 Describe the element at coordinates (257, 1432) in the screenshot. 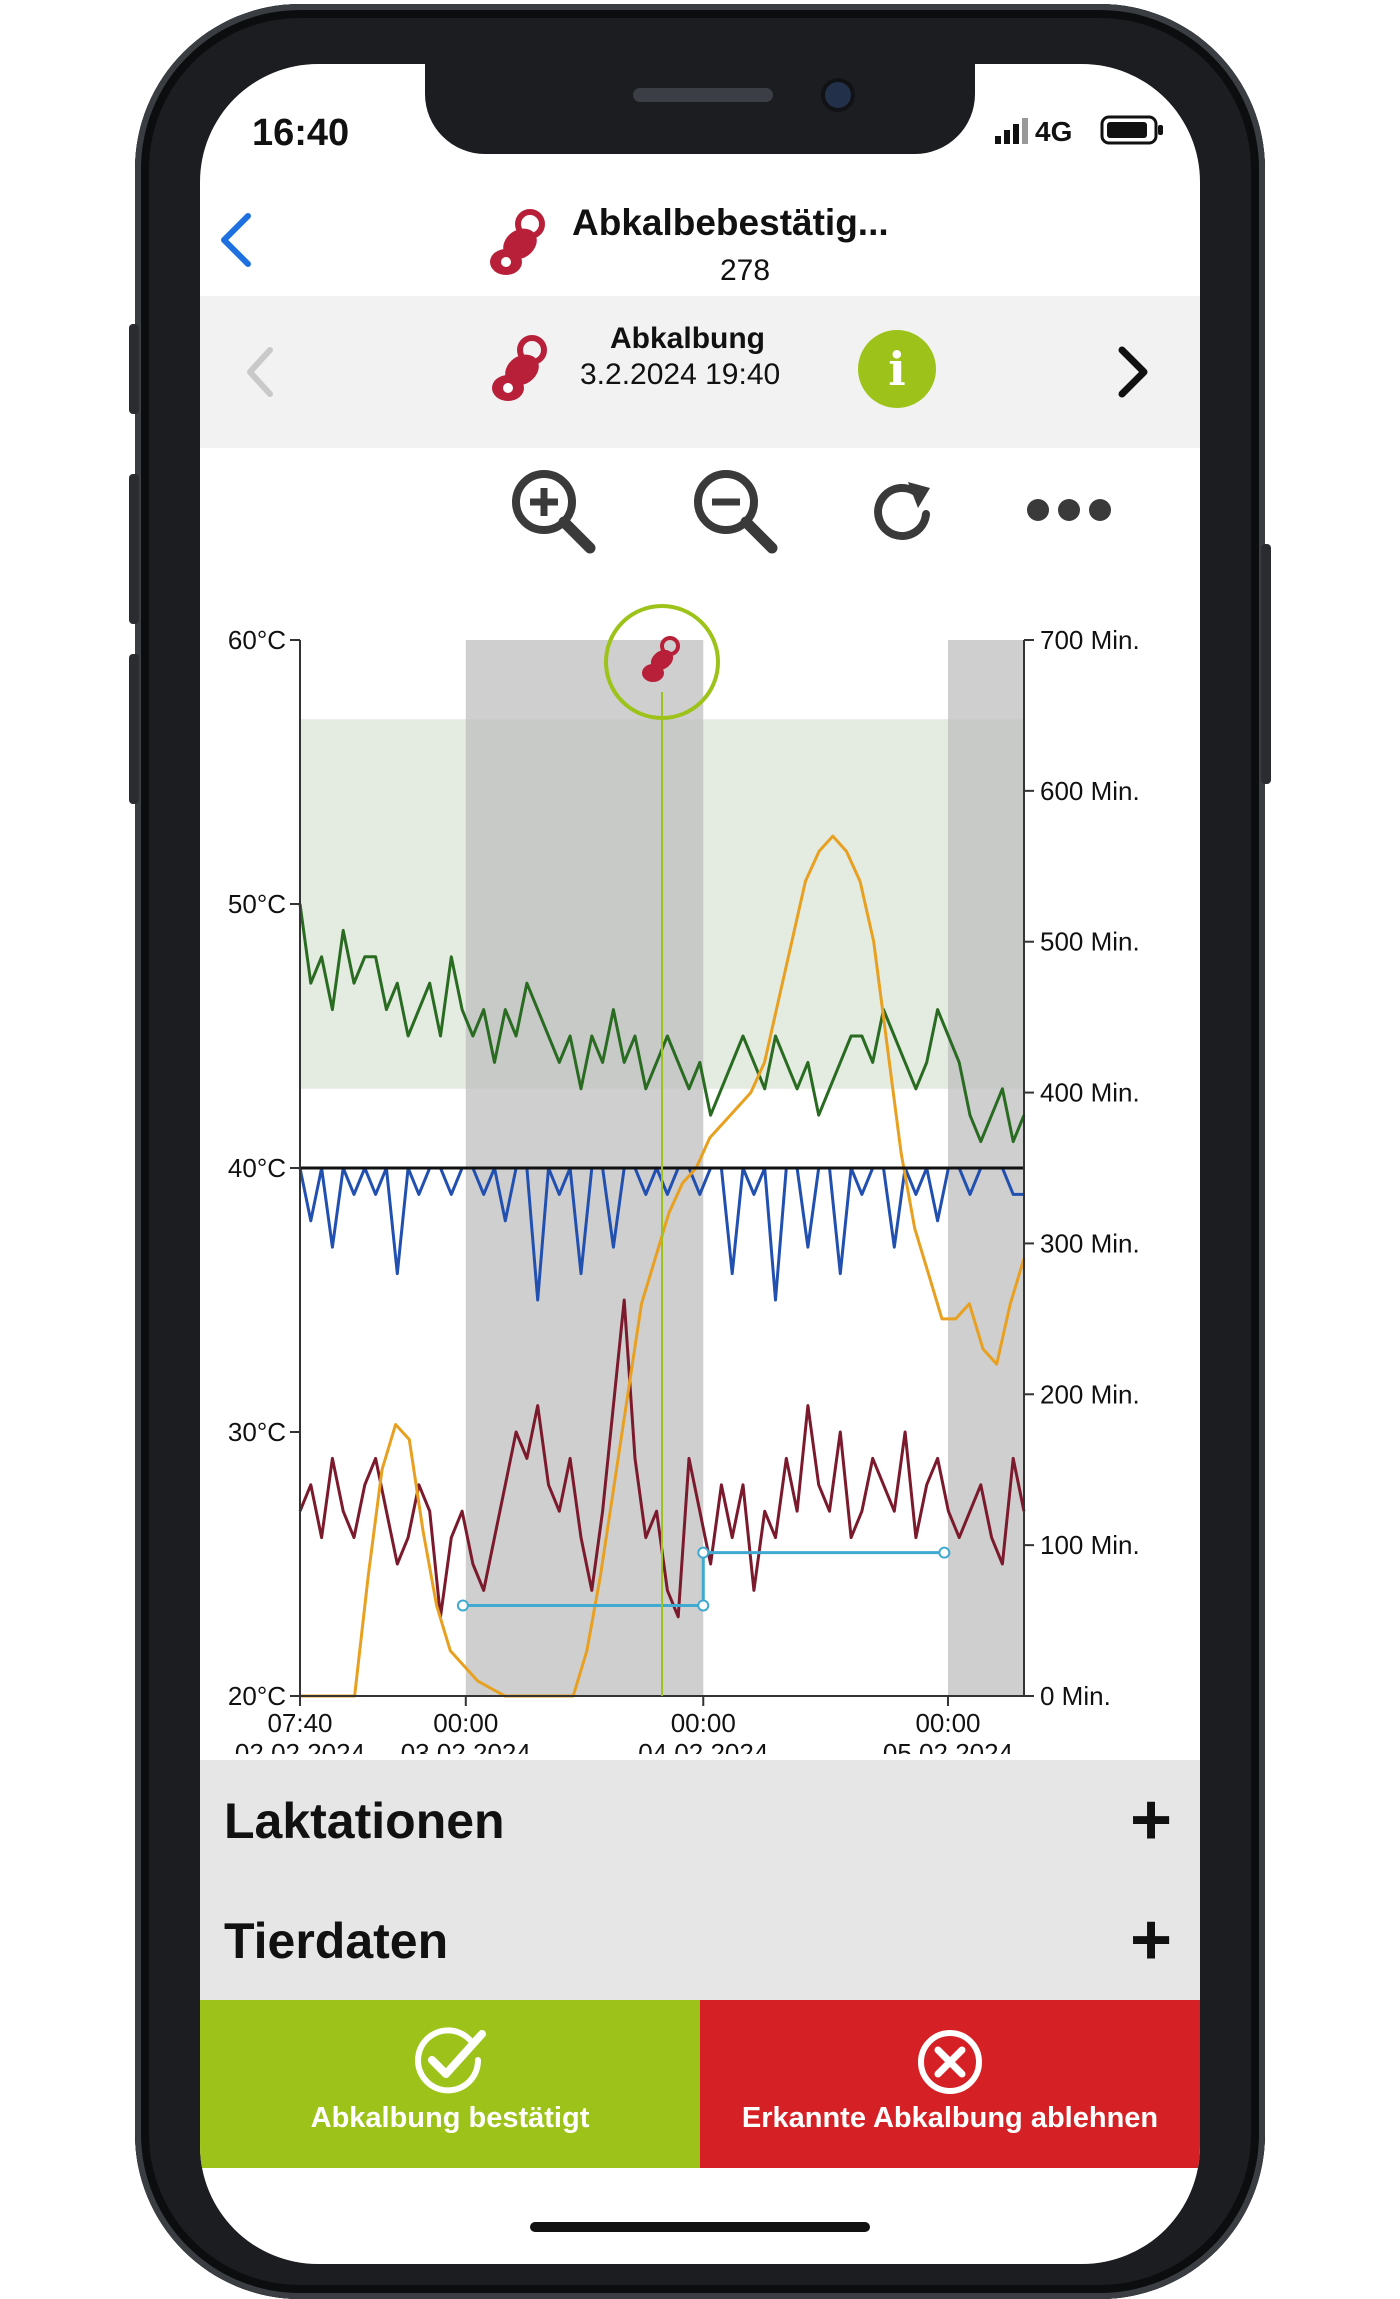

I see `y-left-tick-label: 30°C` at that location.